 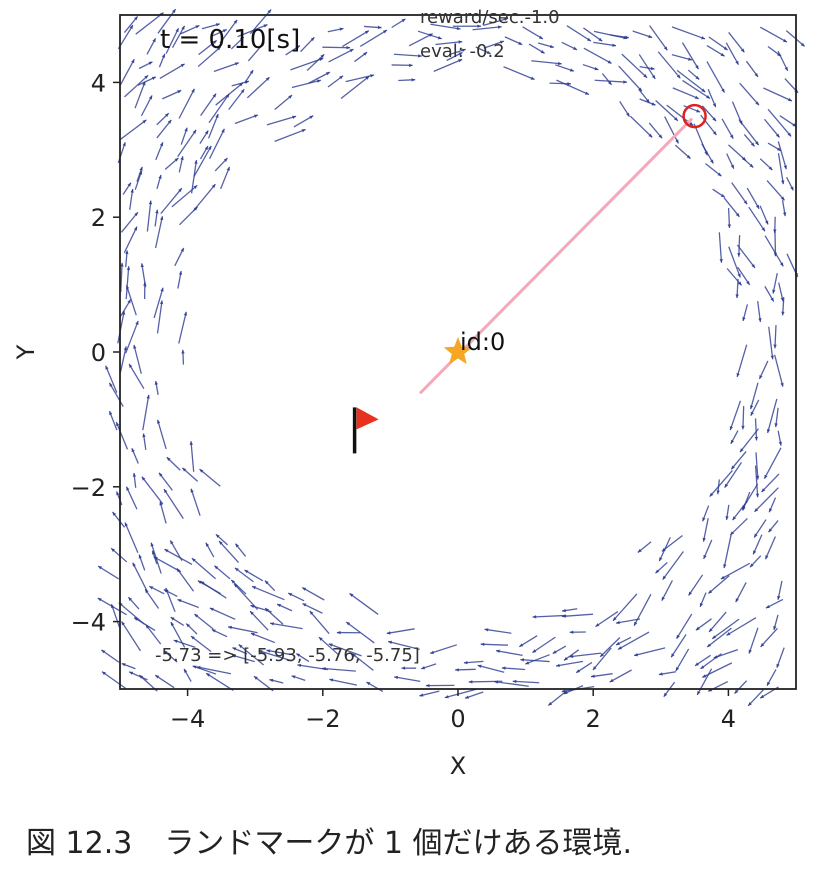 What do you see at coordinates (462, 51) in the screenshot?
I see `eval-annotation: eval: -0.2` at bounding box center [462, 51].